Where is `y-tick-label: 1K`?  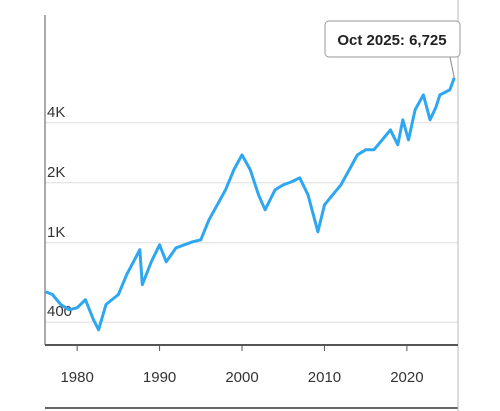 y-tick-label: 1K is located at coordinates (56, 232).